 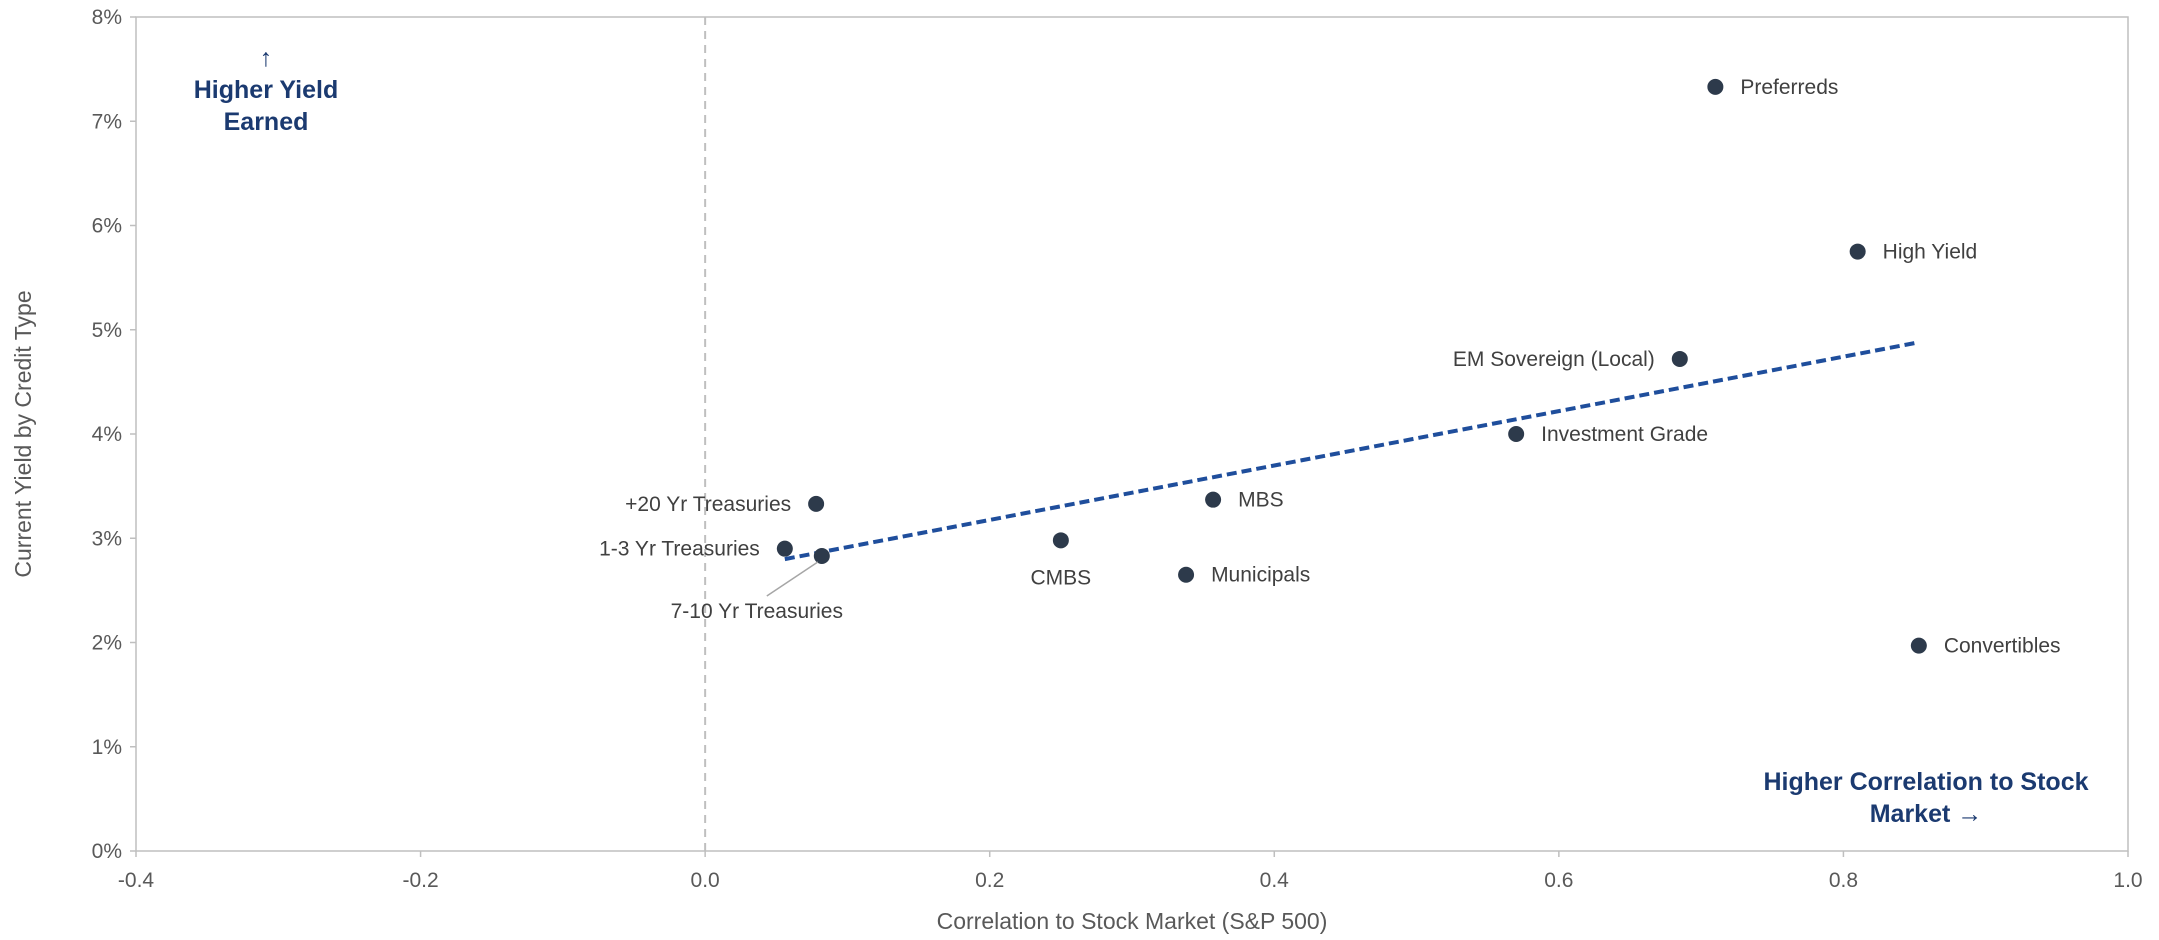 What do you see at coordinates (23, 433) in the screenshot?
I see `y-axis-title: Current Yield by Credit Type` at bounding box center [23, 433].